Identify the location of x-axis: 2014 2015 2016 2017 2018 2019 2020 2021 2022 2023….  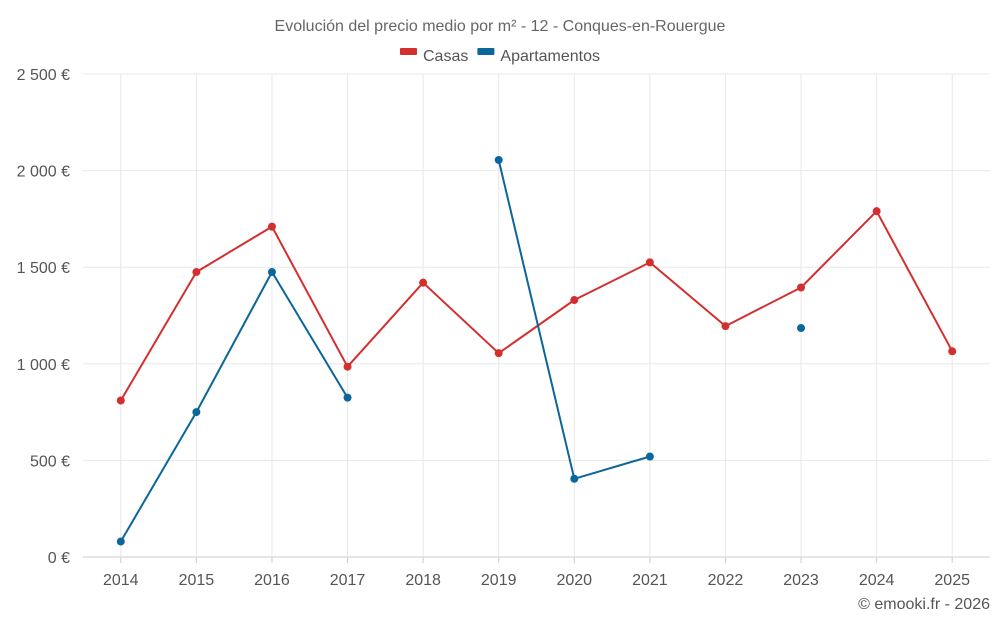
(536, 573).